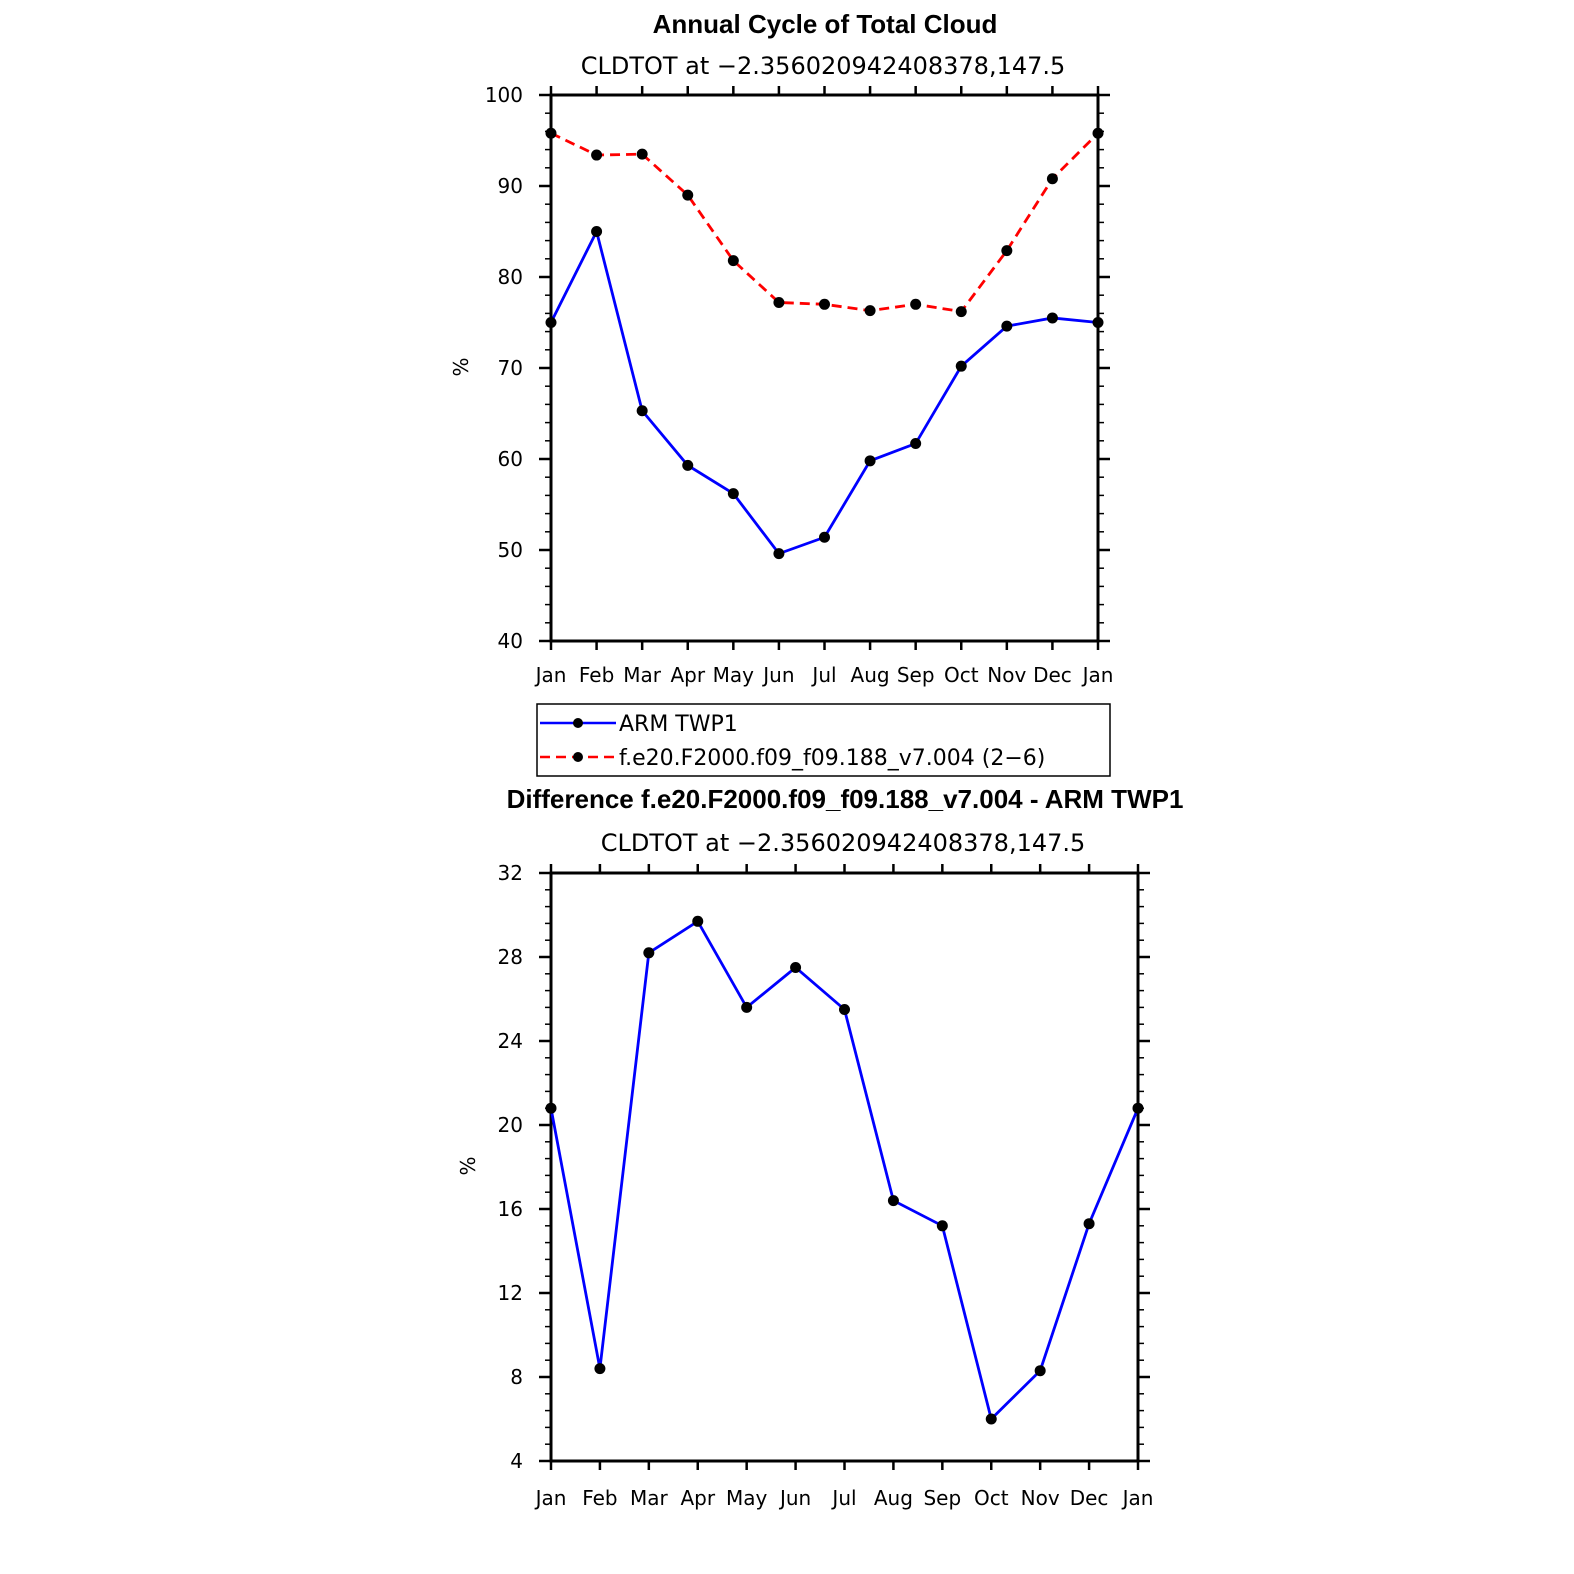 The image size is (1574, 1574). Describe the element at coordinates (510, 1125) in the screenshot. I see `y-tick-label: 20` at that location.